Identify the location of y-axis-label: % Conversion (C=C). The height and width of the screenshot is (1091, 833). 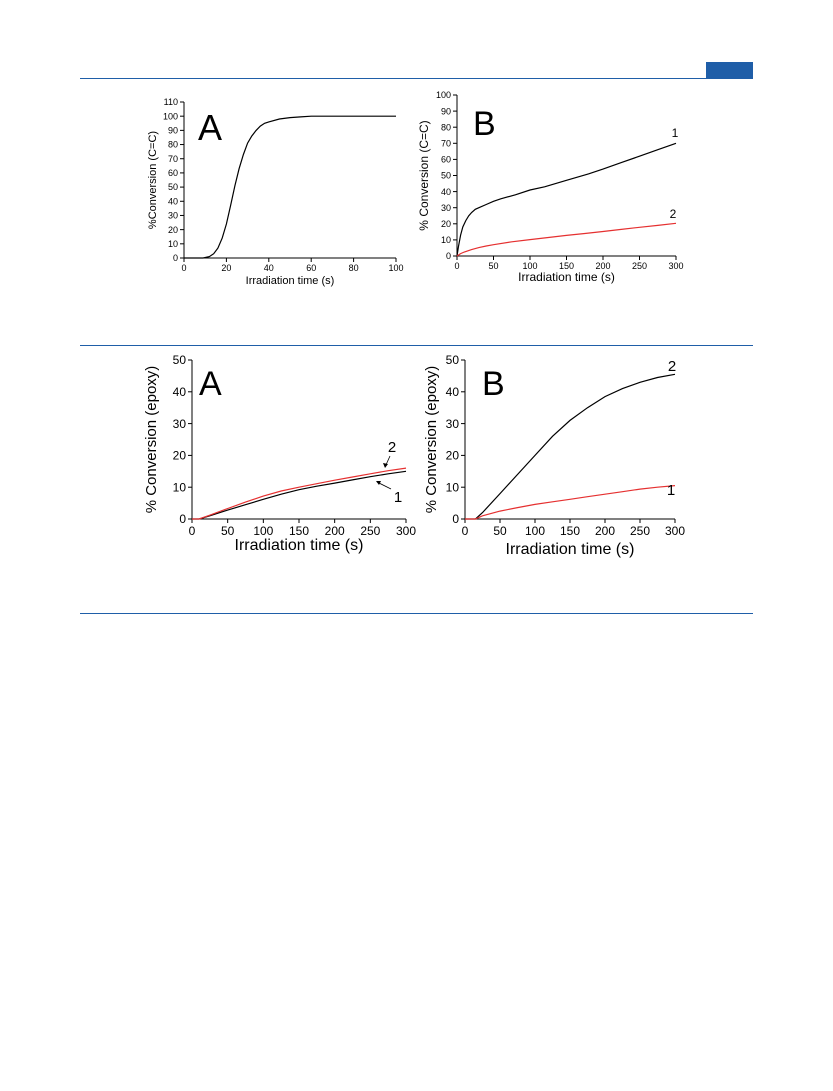
(424, 175).